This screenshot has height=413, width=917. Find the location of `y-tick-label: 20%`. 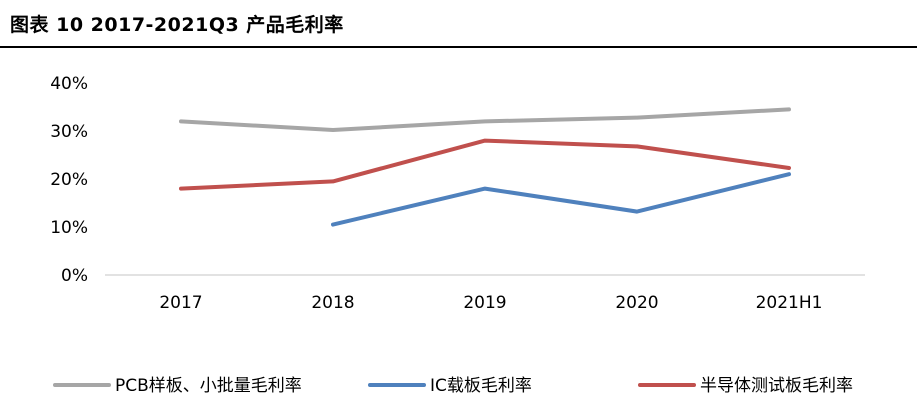

y-tick-label: 20% is located at coordinates (69, 180).